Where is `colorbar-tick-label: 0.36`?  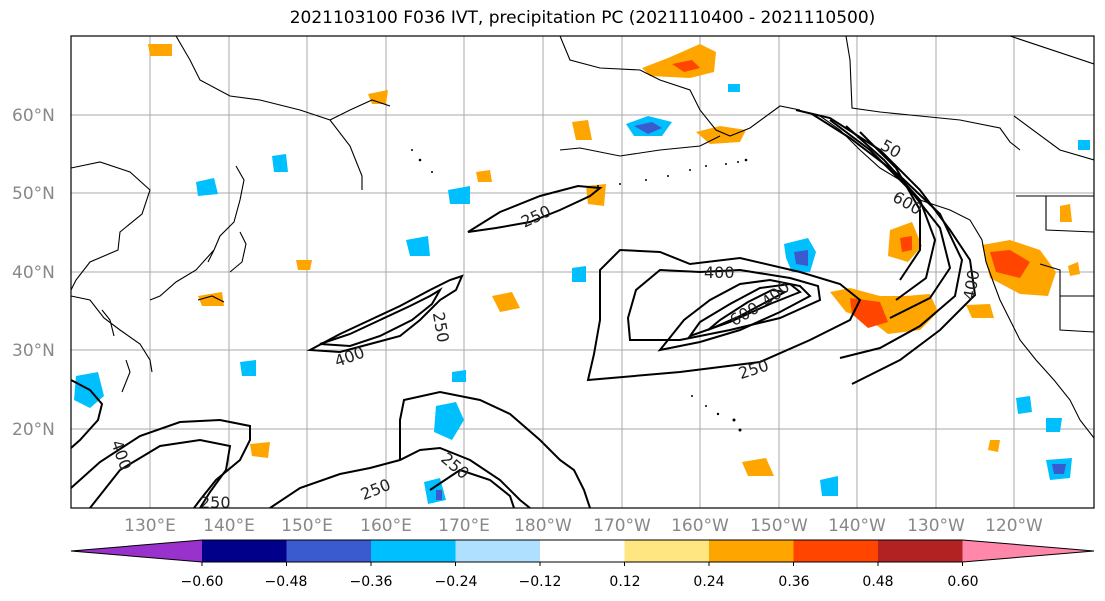 colorbar-tick-label: 0.36 is located at coordinates (793, 582).